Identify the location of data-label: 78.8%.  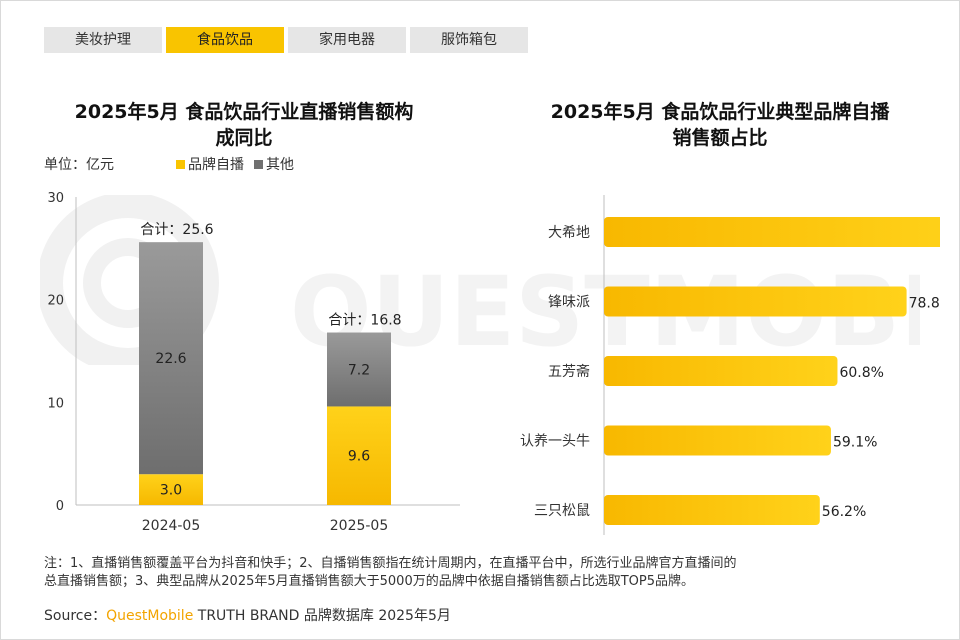
(924, 304).